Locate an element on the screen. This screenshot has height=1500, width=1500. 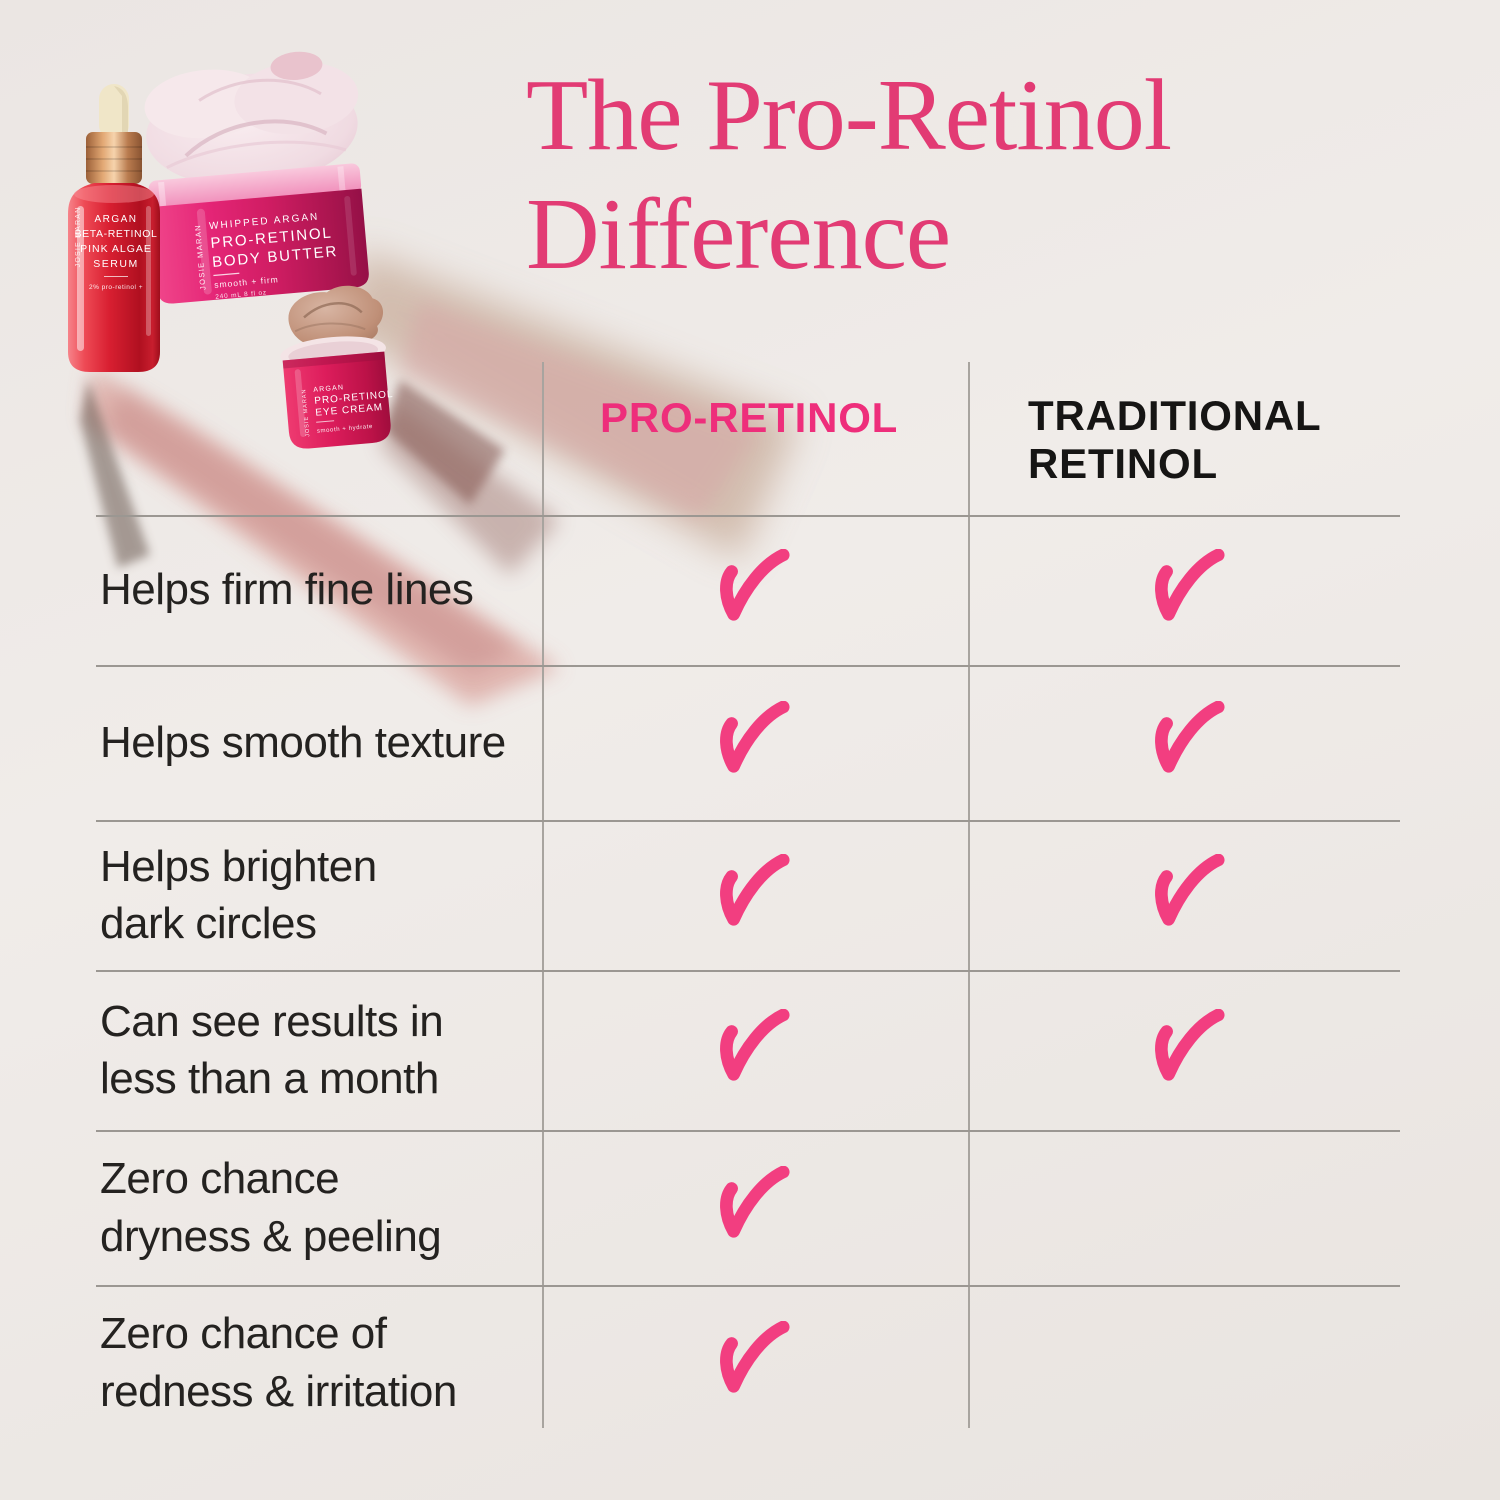
row-label-line: Zero chance of is located at coordinates (243, 1334).